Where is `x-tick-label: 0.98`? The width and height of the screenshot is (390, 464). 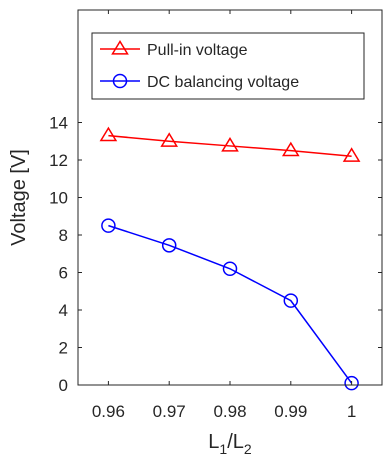
x-tick-label: 0.98 is located at coordinates (229, 411).